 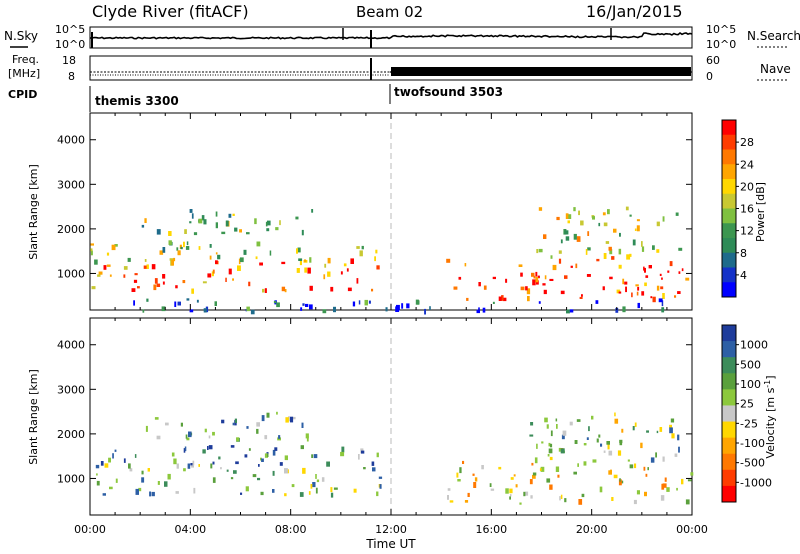 I want to click on cpid-label: CPID, so click(x=22, y=94).